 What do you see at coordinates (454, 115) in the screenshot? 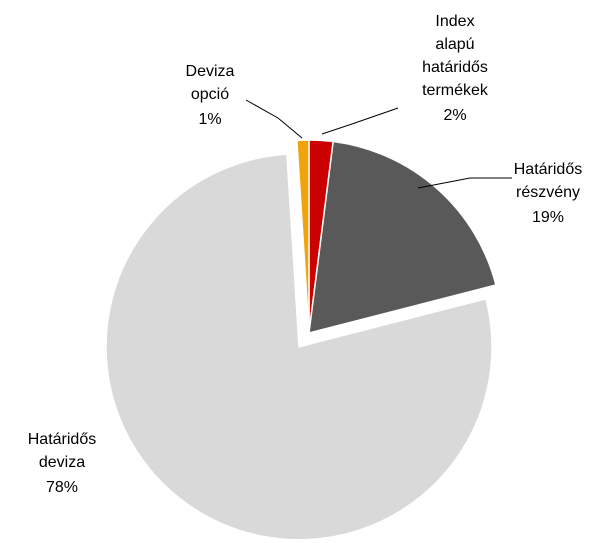
I see `value-label: 2%` at bounding box center [454, 115].